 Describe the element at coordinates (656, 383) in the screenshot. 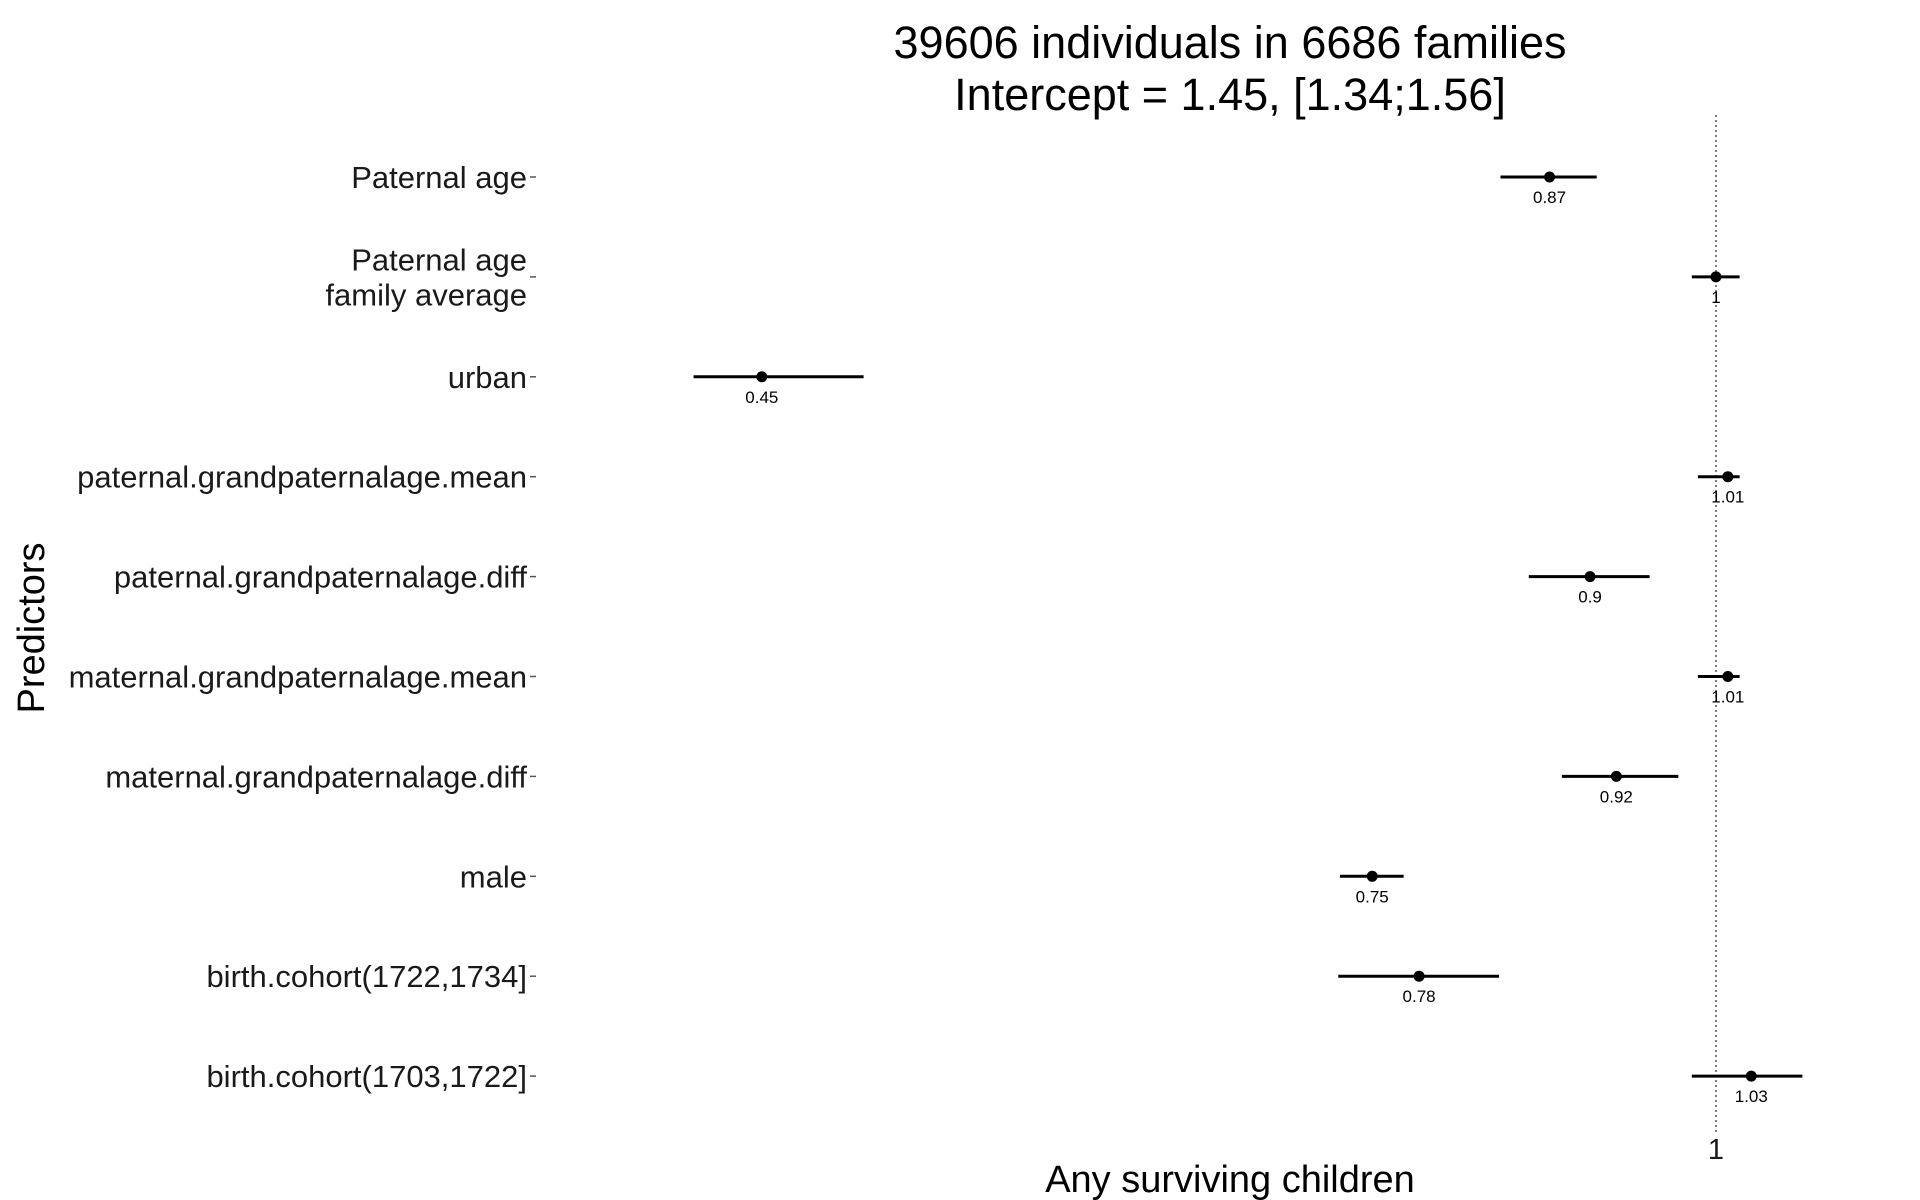

I see `forest-row: urban 0.45` at that location.